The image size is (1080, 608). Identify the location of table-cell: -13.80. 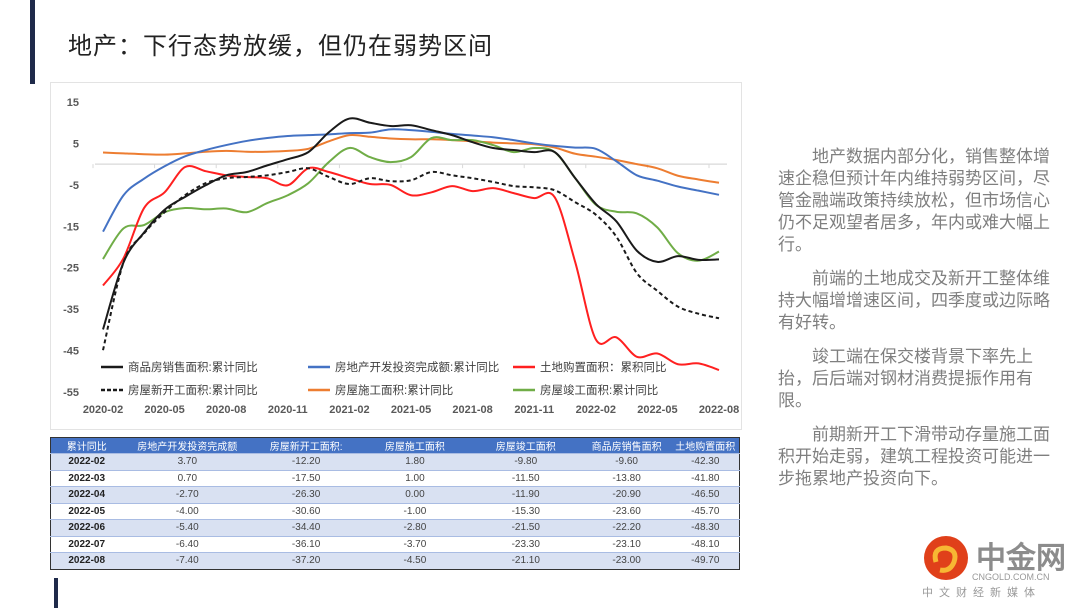
(626, 478).